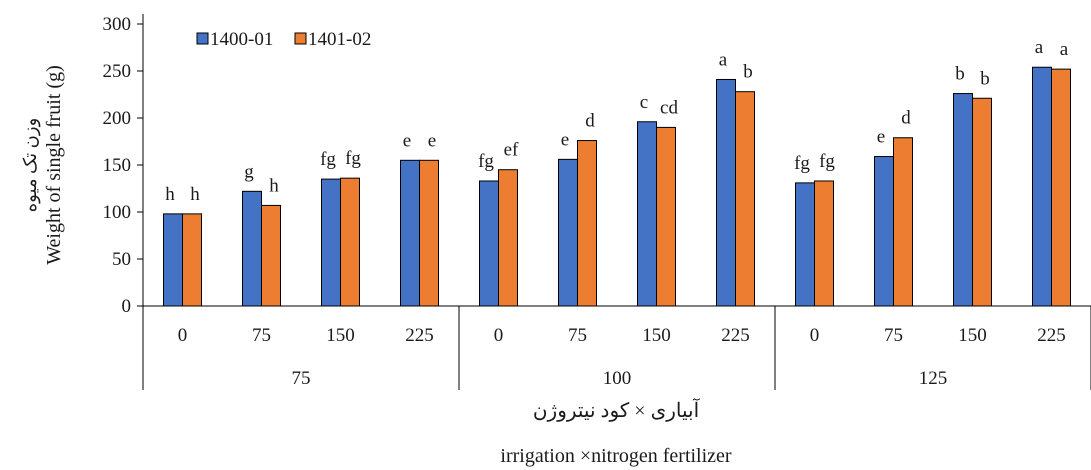  I want to click on x-category-labels: 0 75 150 225 0 75 150 225 0 75 150 225 75 100 125, so click(622, 357).